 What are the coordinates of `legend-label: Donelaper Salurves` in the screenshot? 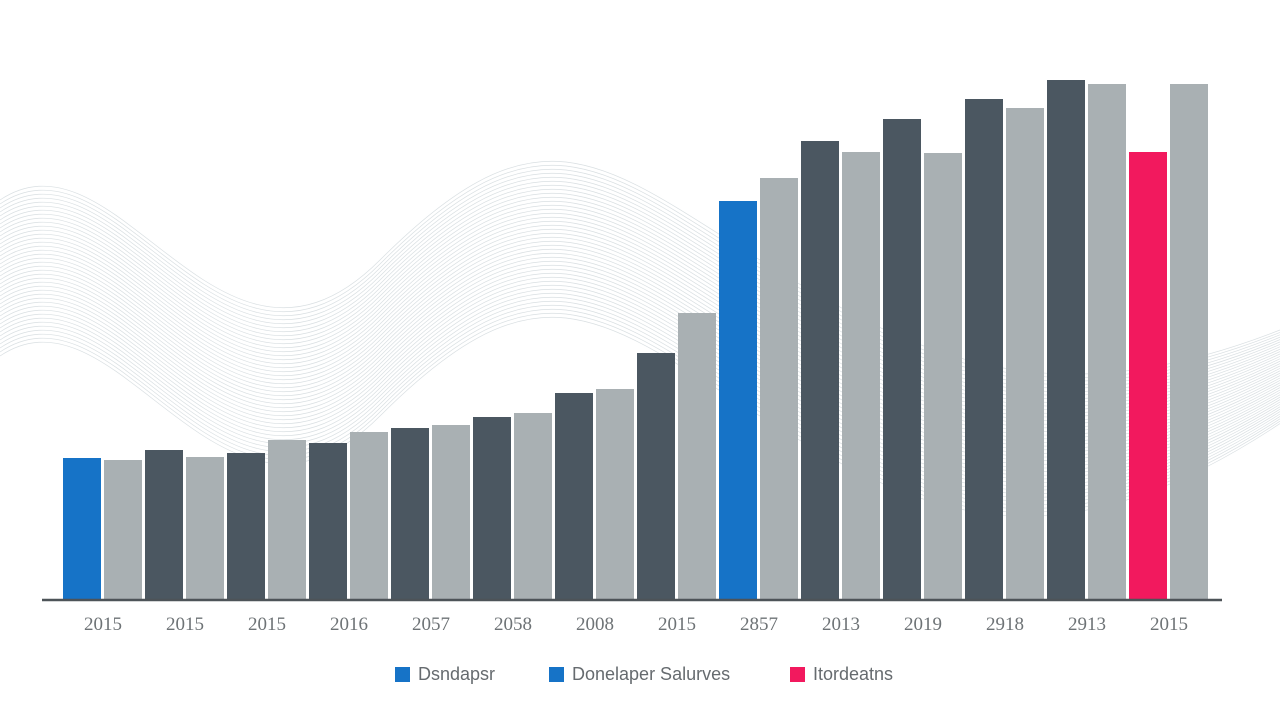 It's located at (651, 674).